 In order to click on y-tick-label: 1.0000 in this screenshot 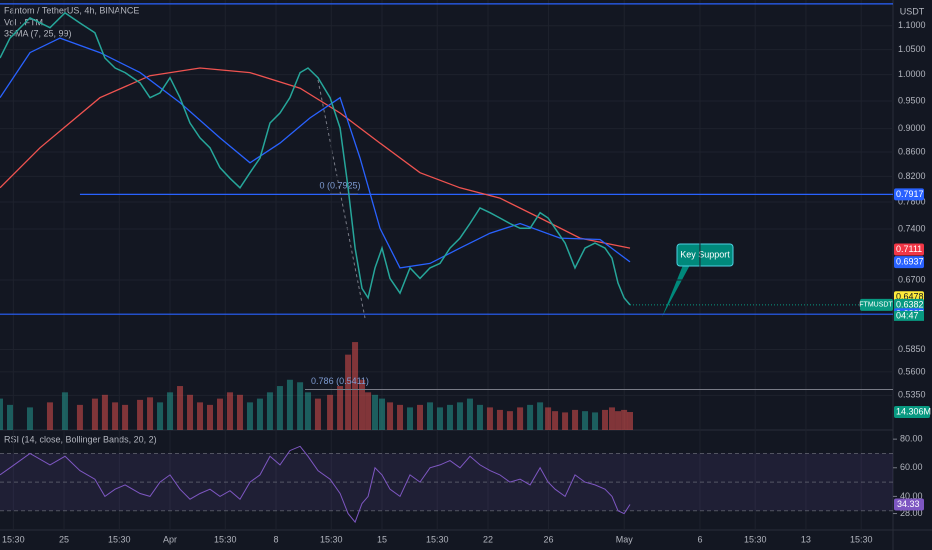, I will do `click(912, 74)`.